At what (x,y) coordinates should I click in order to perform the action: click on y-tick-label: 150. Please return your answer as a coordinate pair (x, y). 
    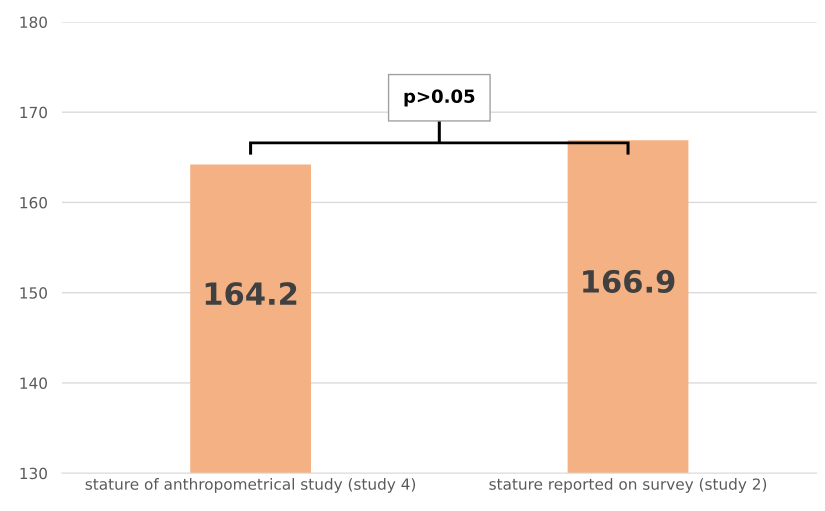
    Looking at the image, I should click on (33, 293).